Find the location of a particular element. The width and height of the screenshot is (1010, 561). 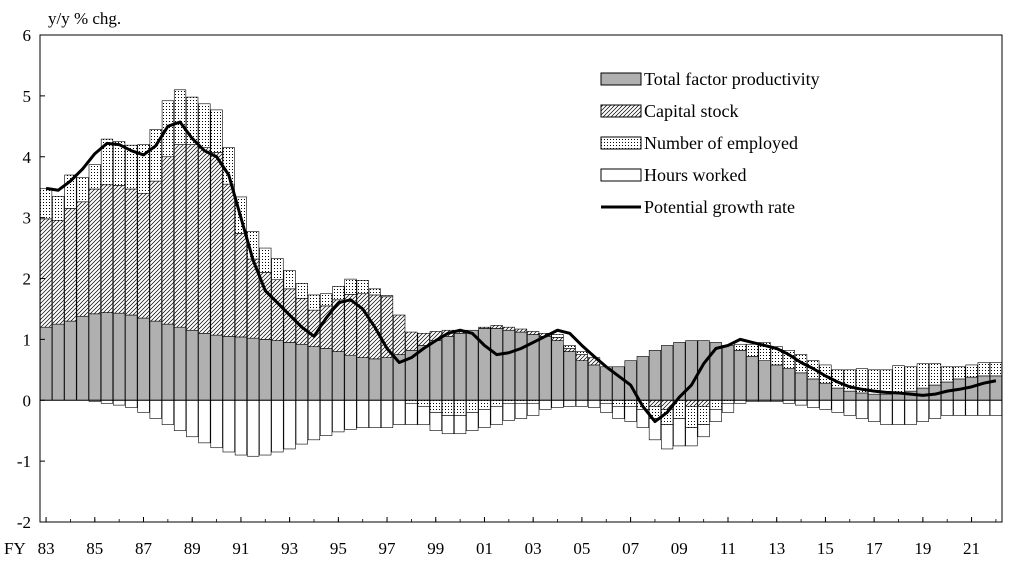

y-tick-label: 0 is located at coordinates (27, 400).